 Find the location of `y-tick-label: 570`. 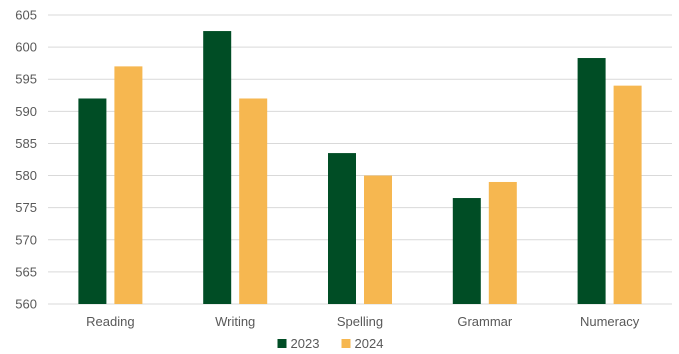

y-tick-label: 570 is located at coordinates (26, 239).